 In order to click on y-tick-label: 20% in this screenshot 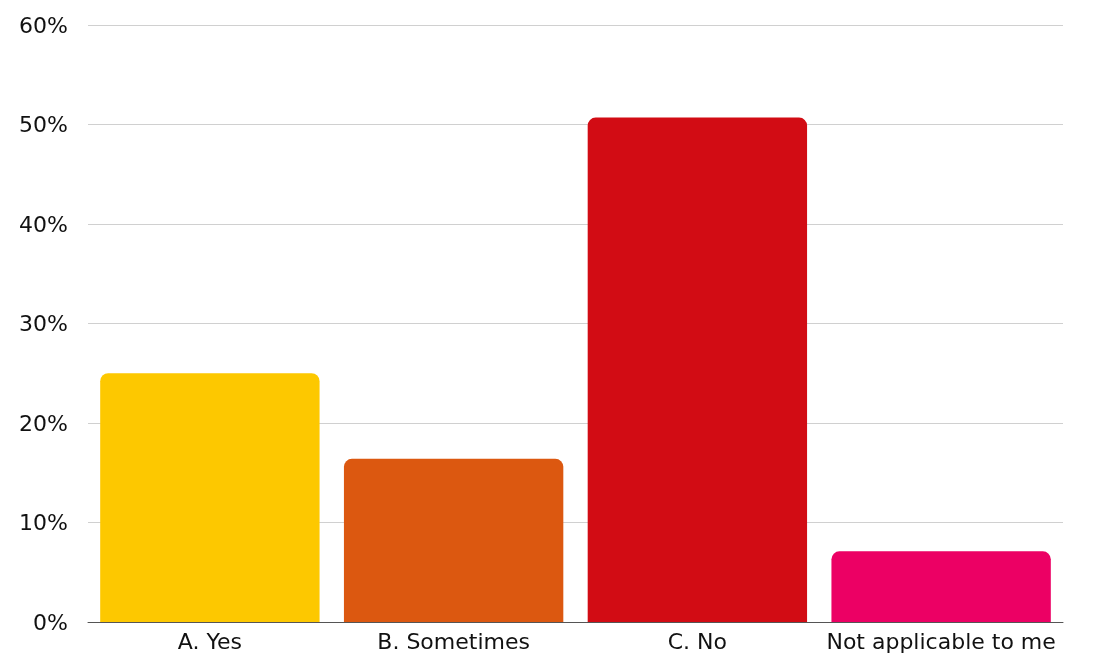, I will do `click(43, 423)`.